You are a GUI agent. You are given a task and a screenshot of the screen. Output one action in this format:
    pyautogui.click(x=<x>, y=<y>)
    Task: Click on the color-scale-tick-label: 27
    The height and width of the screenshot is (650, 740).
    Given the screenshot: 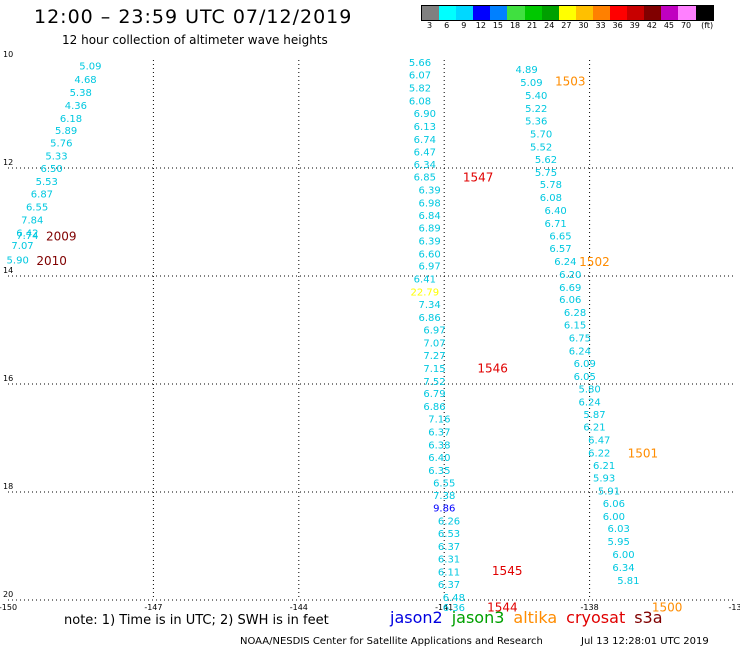 What is the action you would take?
    pyautogui.click(x=566, y=25)
    